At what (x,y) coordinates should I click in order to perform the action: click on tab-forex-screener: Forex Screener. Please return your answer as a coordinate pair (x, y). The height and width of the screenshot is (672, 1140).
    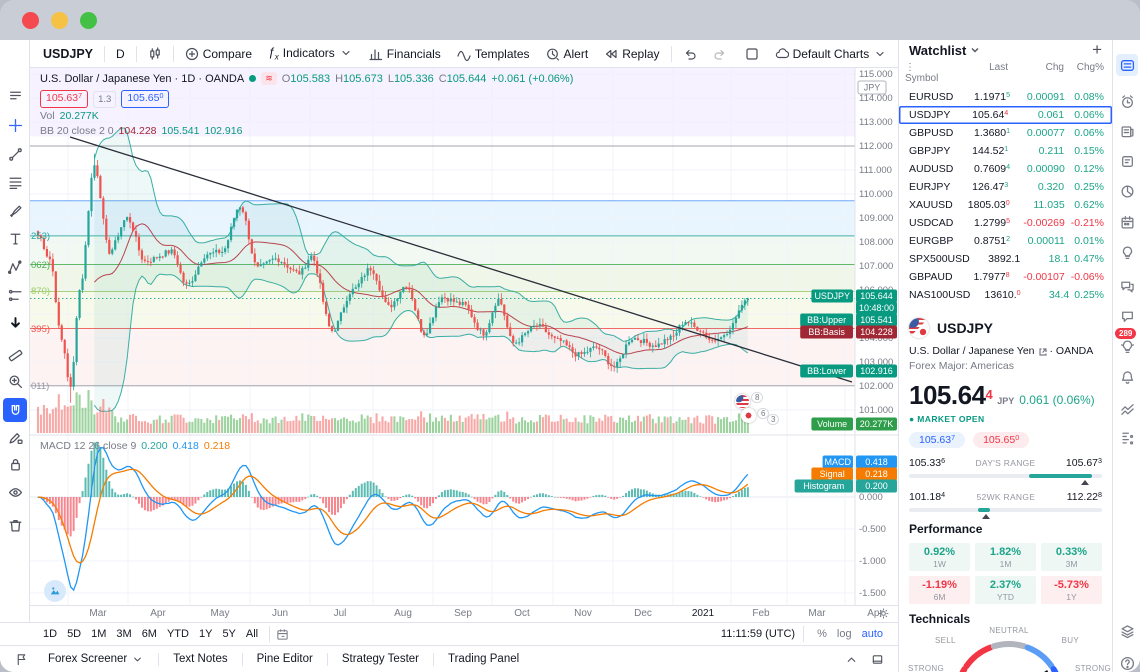
    Looking at the image, I should click on (96, 659).